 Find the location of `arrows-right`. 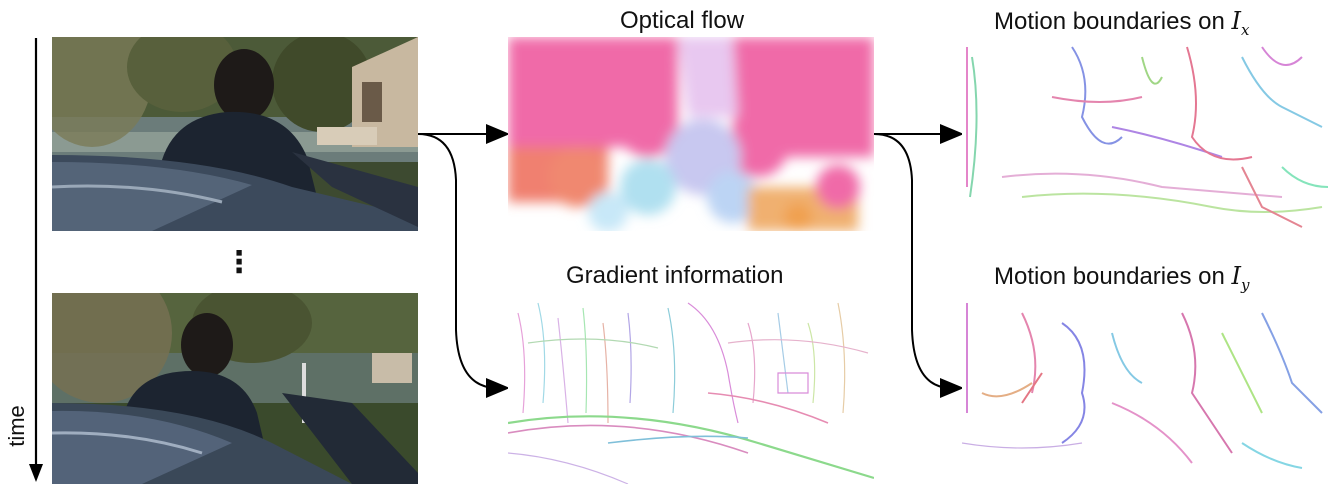

arrows-right is located at coordinates (918, 261).